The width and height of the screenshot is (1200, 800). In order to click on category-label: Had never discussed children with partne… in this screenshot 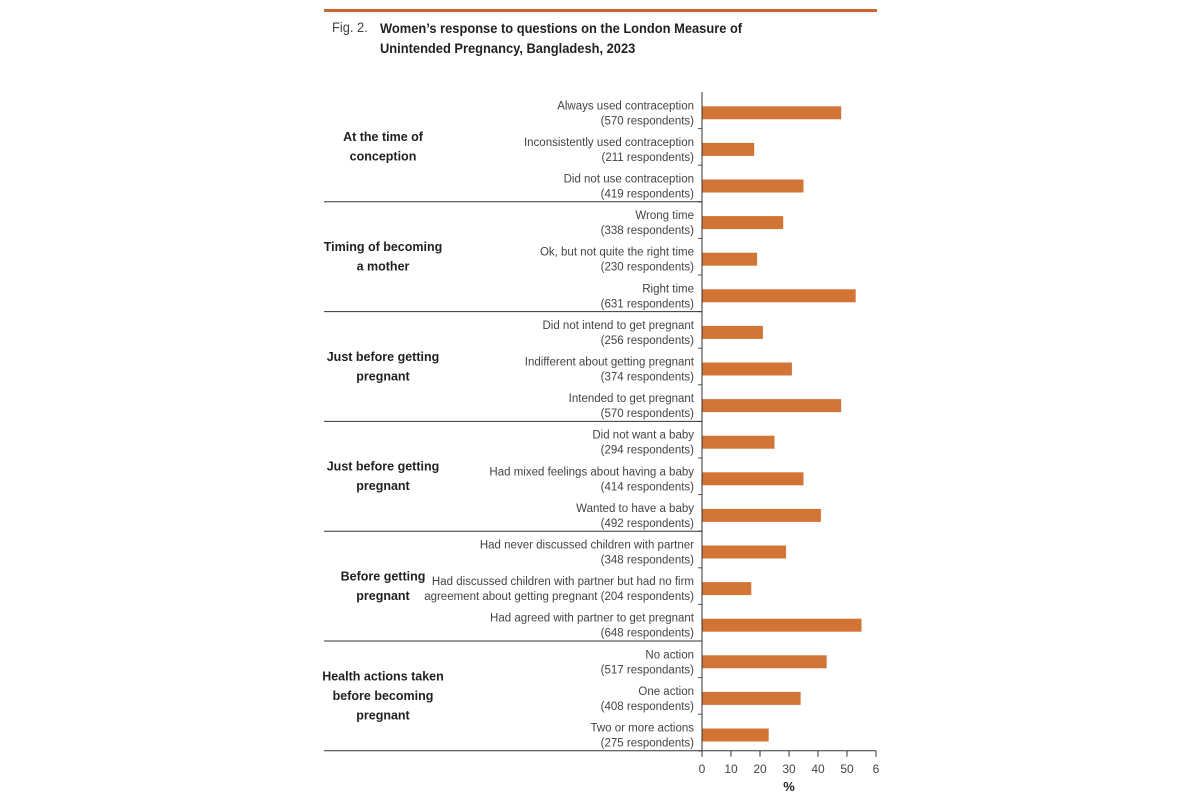, I will do `click(587, 546)`.